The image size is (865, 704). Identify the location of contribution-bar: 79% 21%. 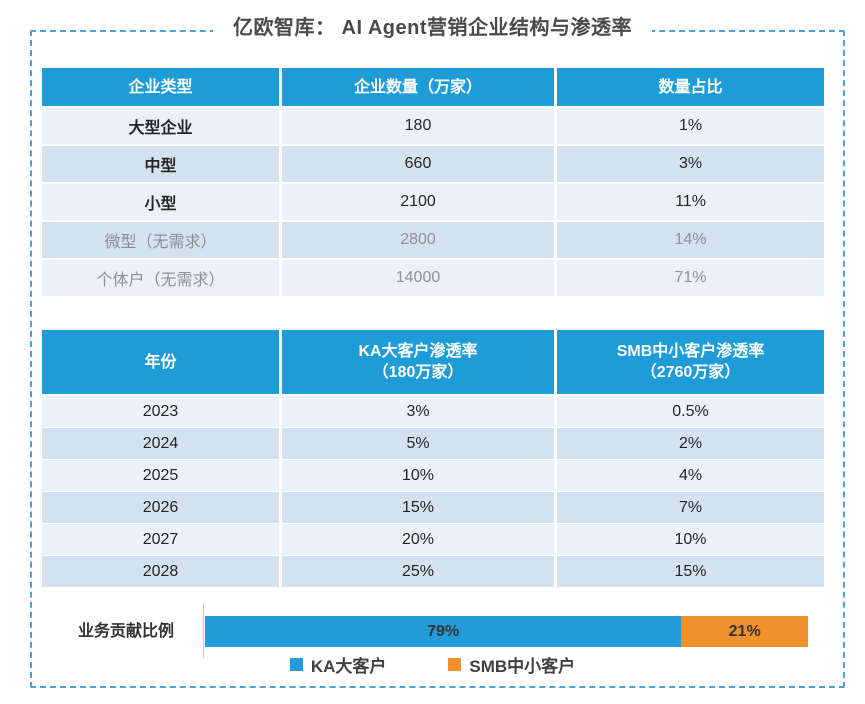
(506, 631).